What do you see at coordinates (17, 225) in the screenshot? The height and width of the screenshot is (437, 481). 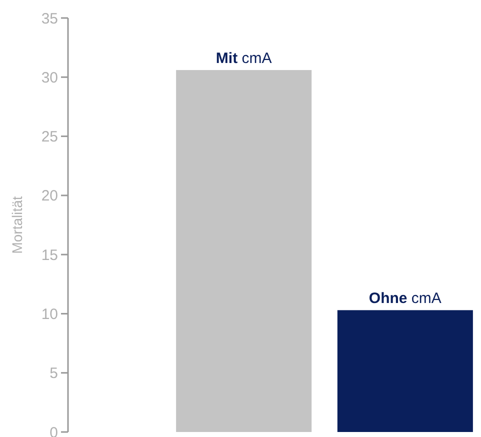 I see `y-axis-title: Mortalität` at bounding box center [17, 225].